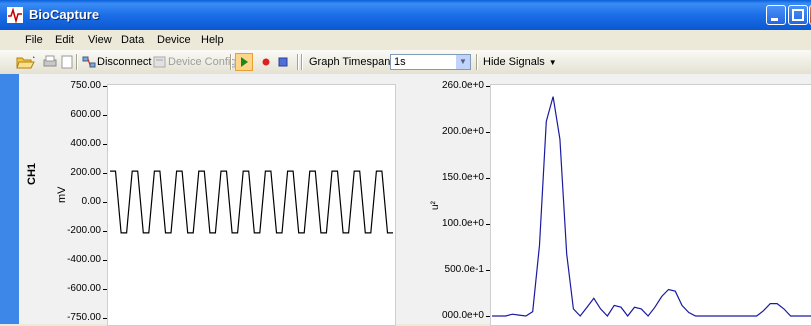  What do you see at coordinates (776, 15) in the screenshot?
I see `minimize-button` at bounding box center [776, 15].